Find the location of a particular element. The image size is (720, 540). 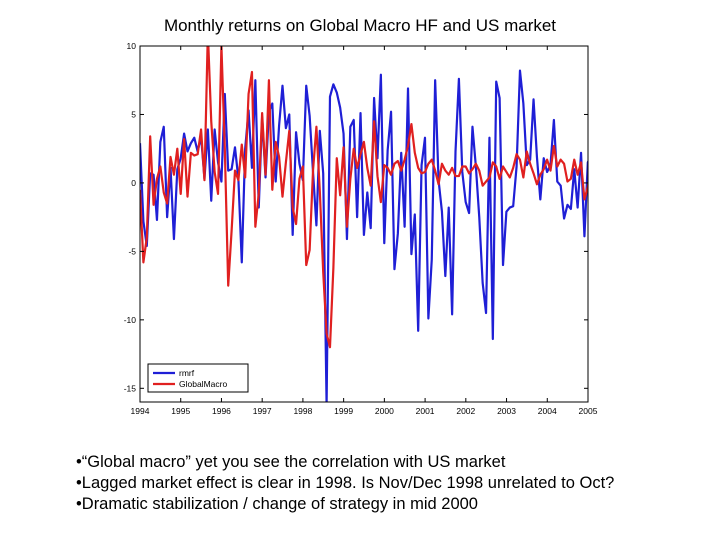

x-tick-label: 2003 is located at coordinates (506, 411).